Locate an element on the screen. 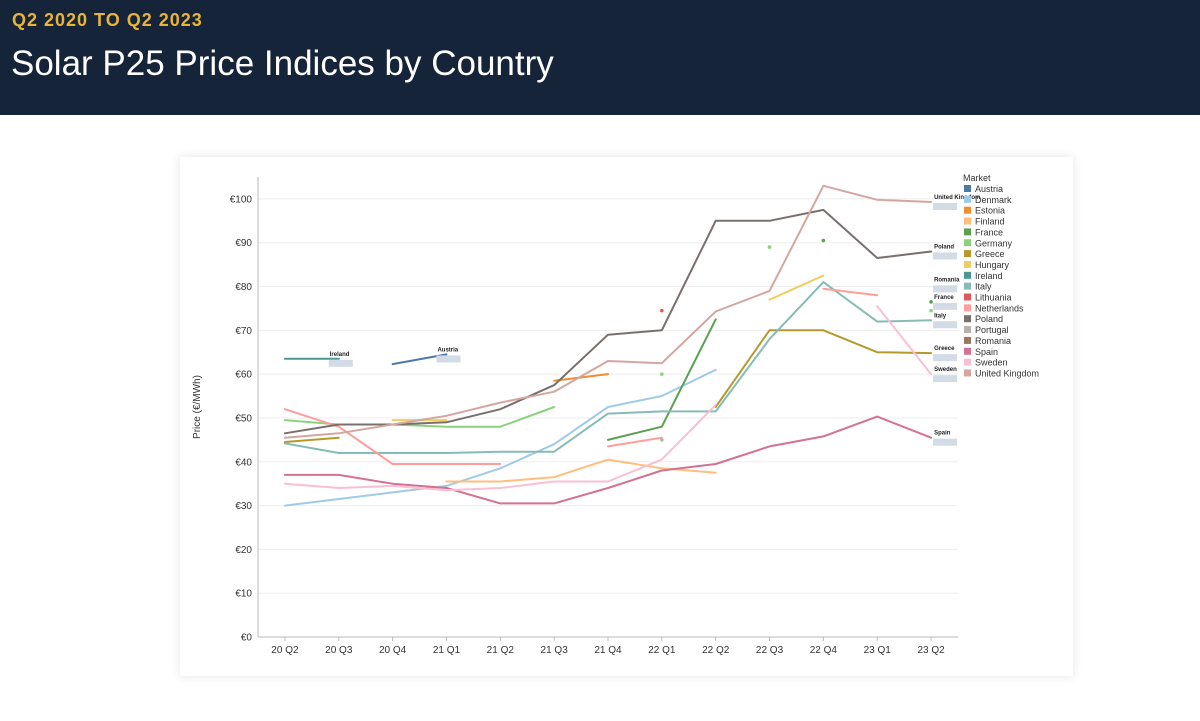 The width and height of the screenshot is (1200, 721). x-tick-label: 23 Q1 is located at coordinates (878, 650).